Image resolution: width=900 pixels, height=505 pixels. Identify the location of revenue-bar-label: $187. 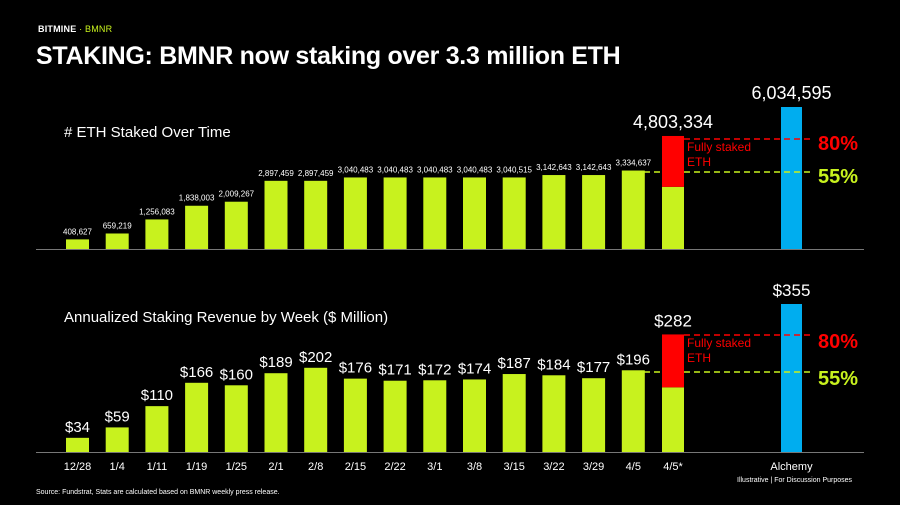
(514, 363).